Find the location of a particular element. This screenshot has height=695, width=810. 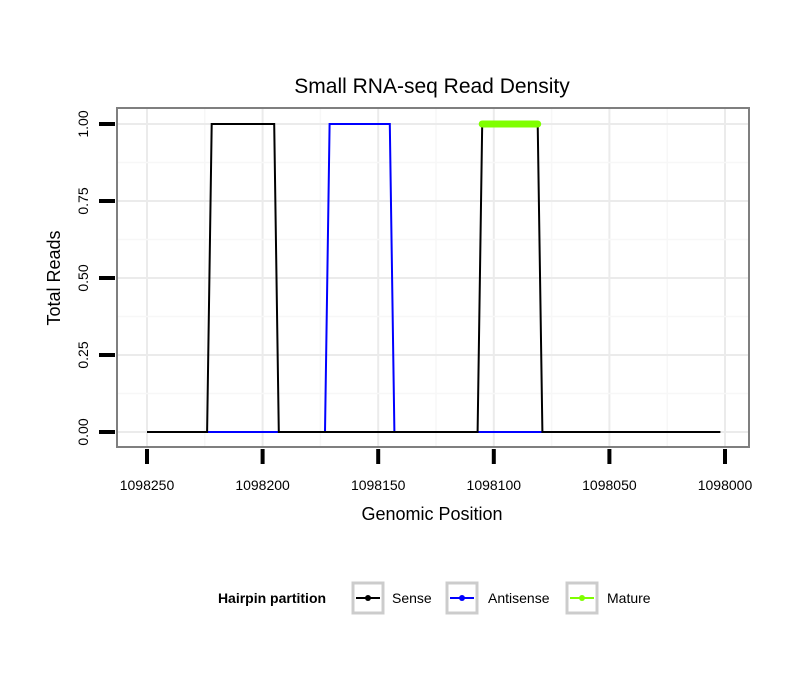

legend-label-mature: Mature is located at coordinates (629, 598).